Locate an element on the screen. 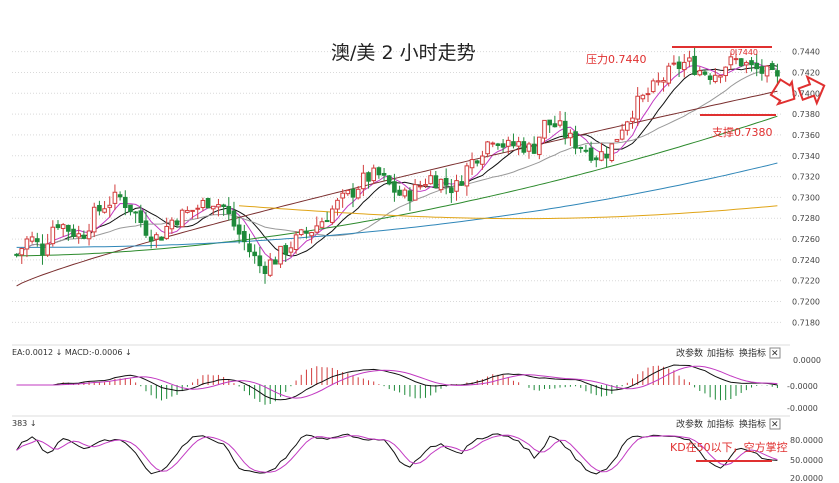  kd-add-indicator-button: 加指标 is located at coordinates (720, 424).